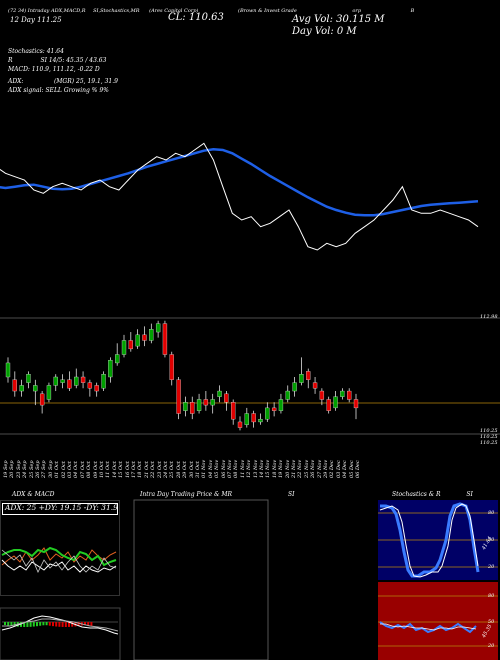 This screenshot has width=500, height=660. Describe the element at coordinates (174, 11) in the screenshot. I see `header-line1-right: (Ares Capital Corp)` at that location.